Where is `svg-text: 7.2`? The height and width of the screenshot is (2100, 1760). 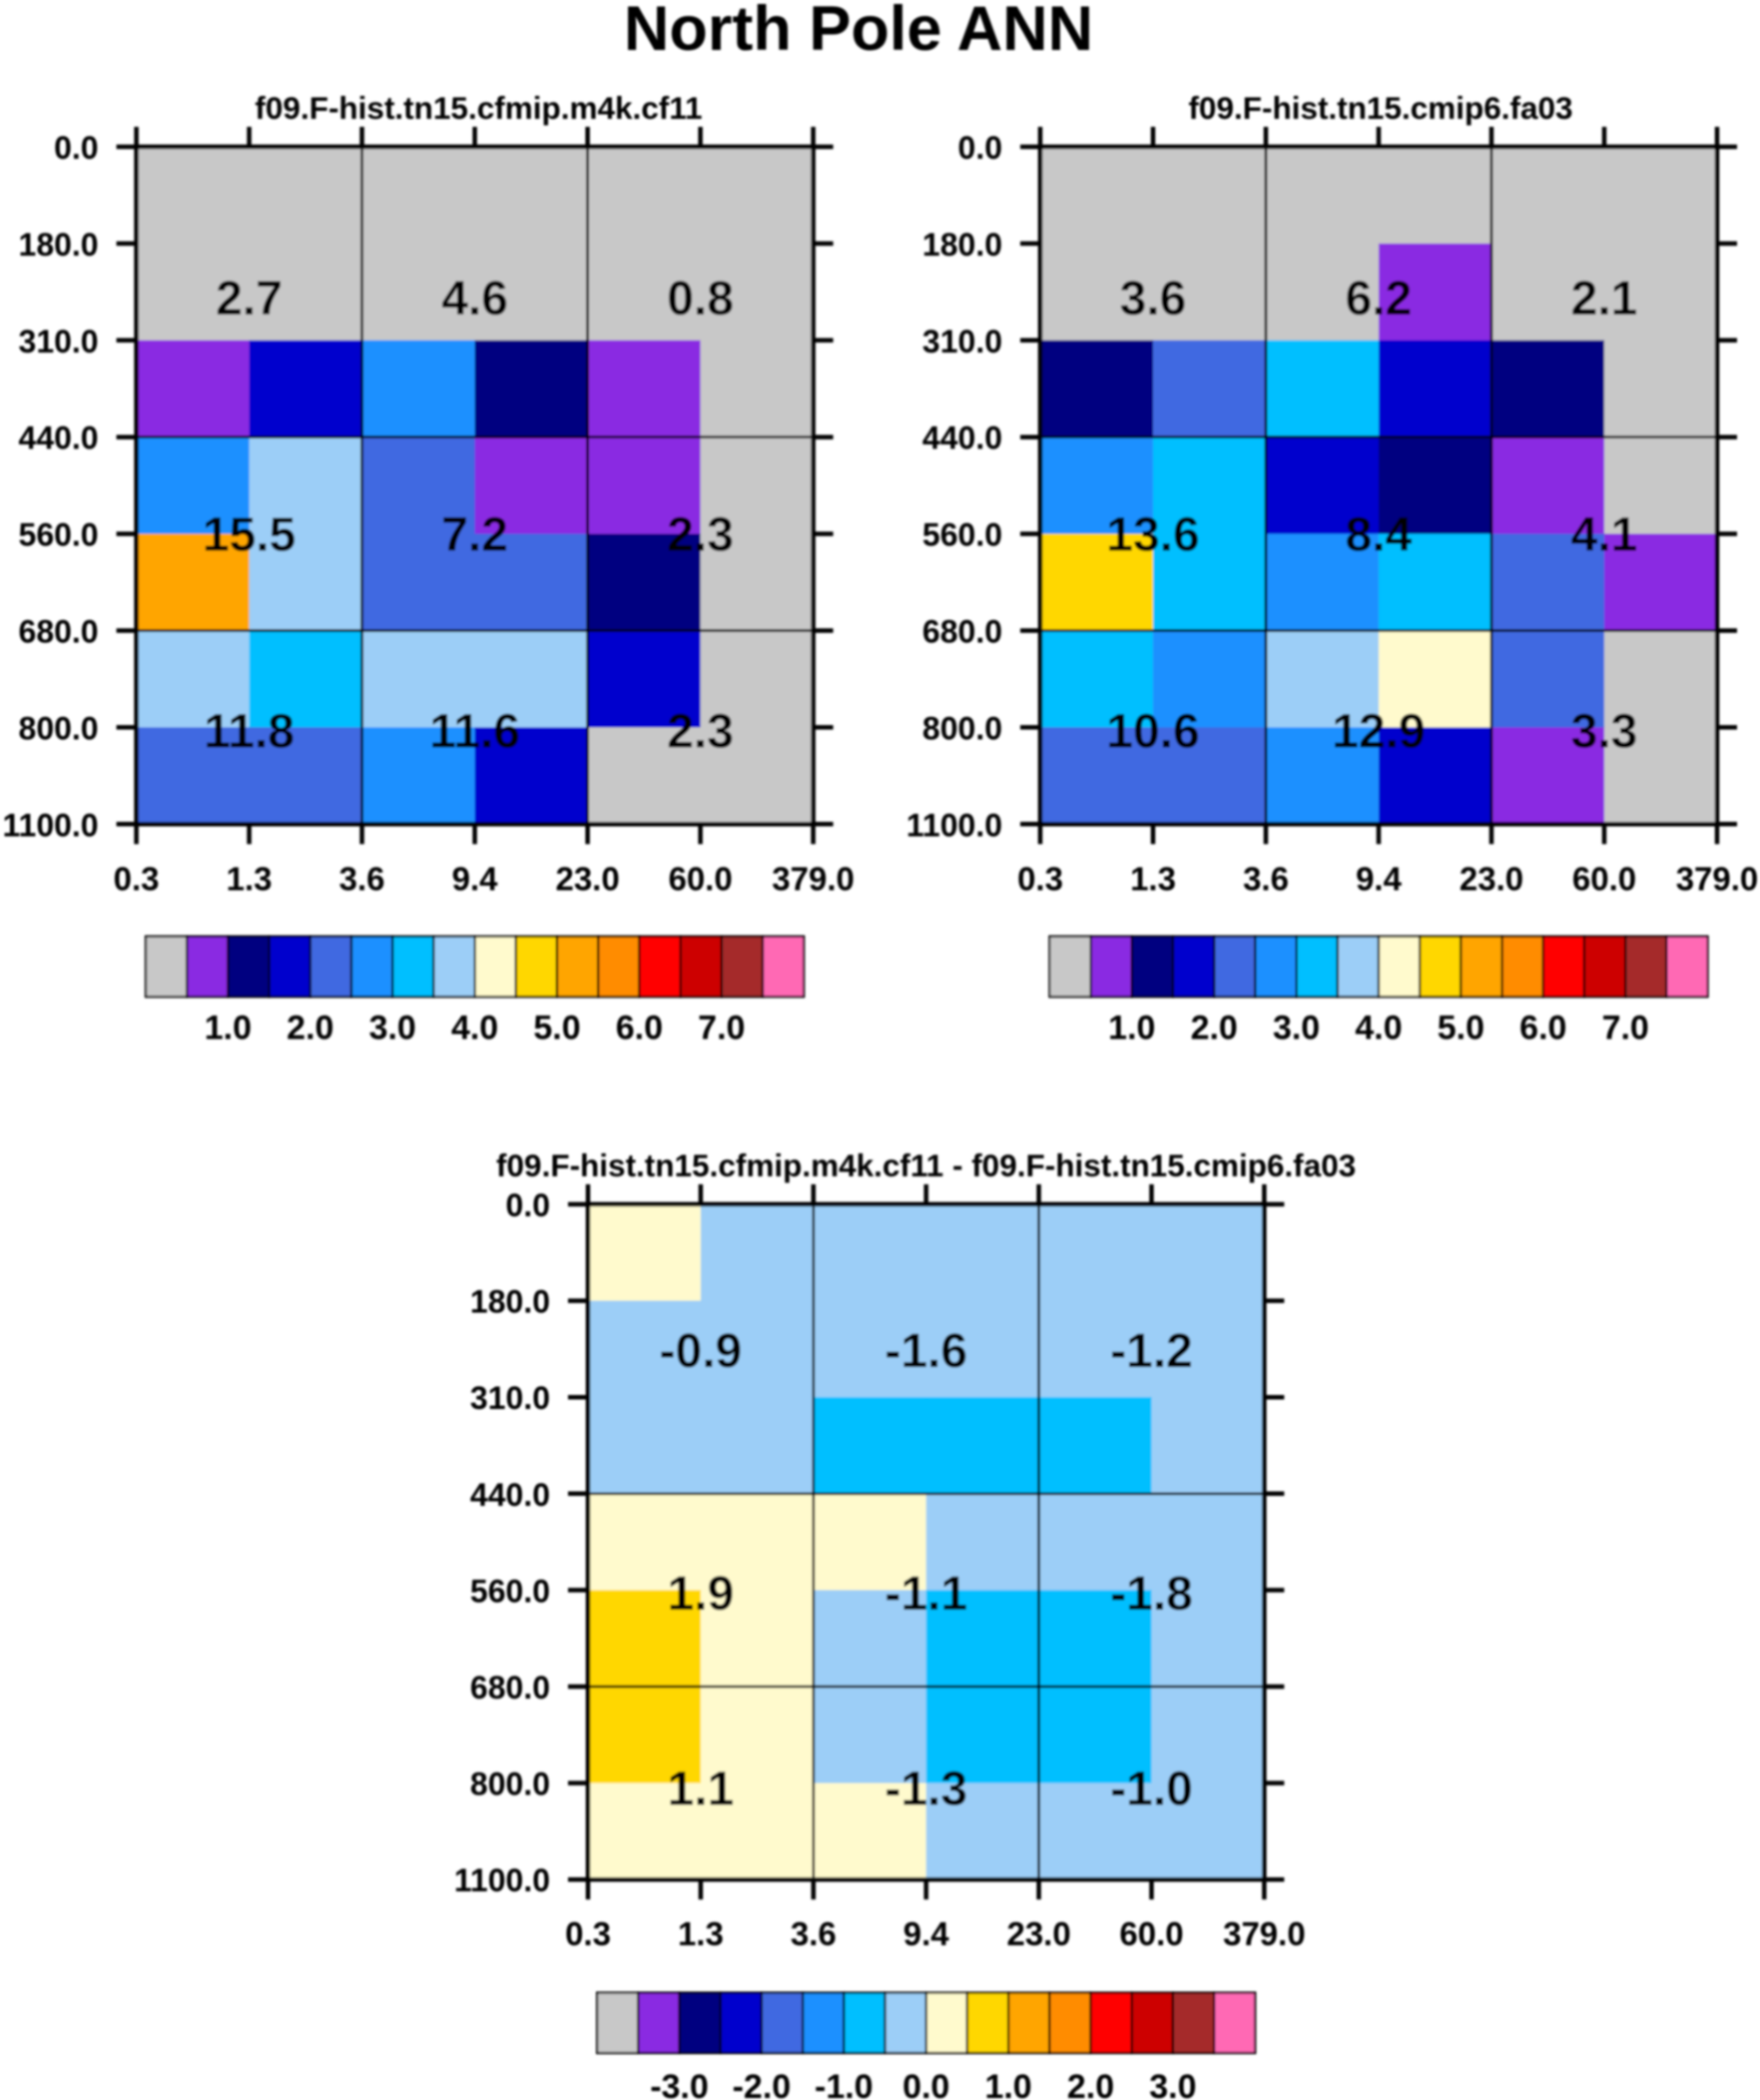 svg-text: 7.2 is located at coordinates (475, 535).